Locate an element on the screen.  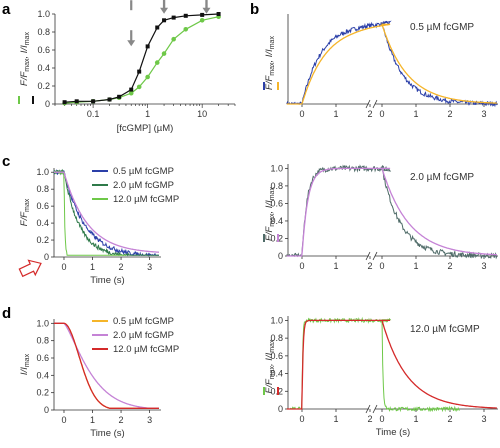
axis-lines is located at coordinates (144, 59).